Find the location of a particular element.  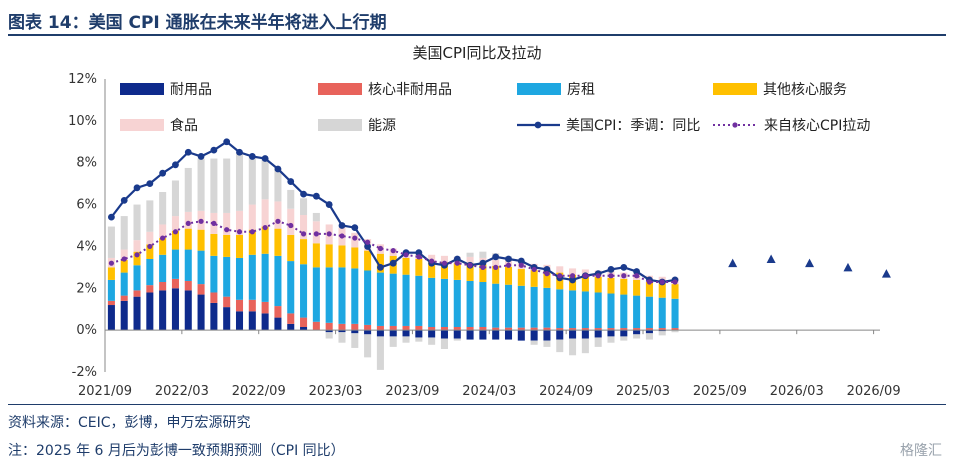

x-tick-label: 2024/09 is located at coordinates (566, 391).